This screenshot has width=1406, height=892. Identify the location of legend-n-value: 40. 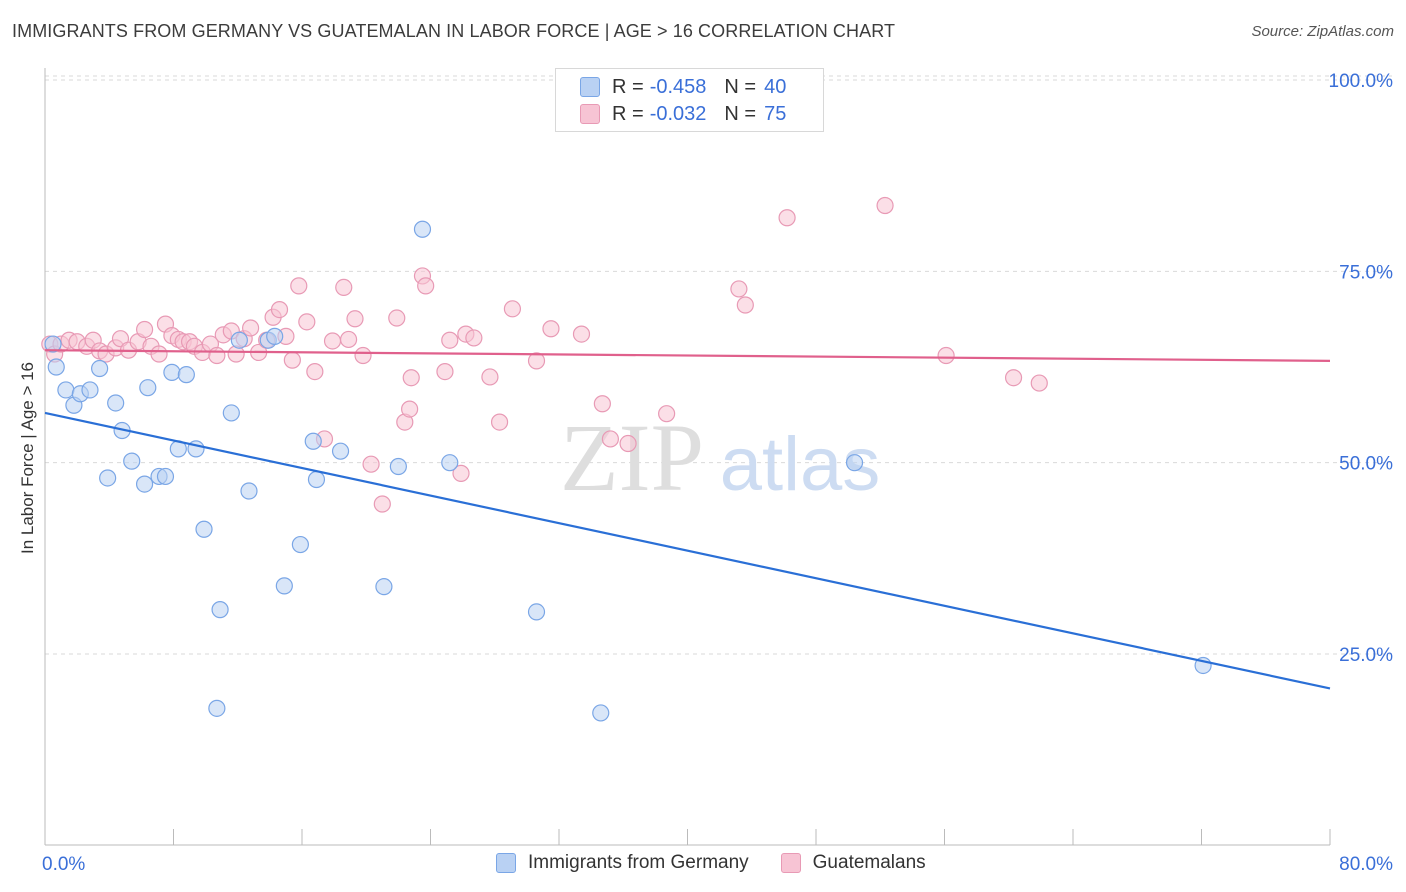
(775, 86).